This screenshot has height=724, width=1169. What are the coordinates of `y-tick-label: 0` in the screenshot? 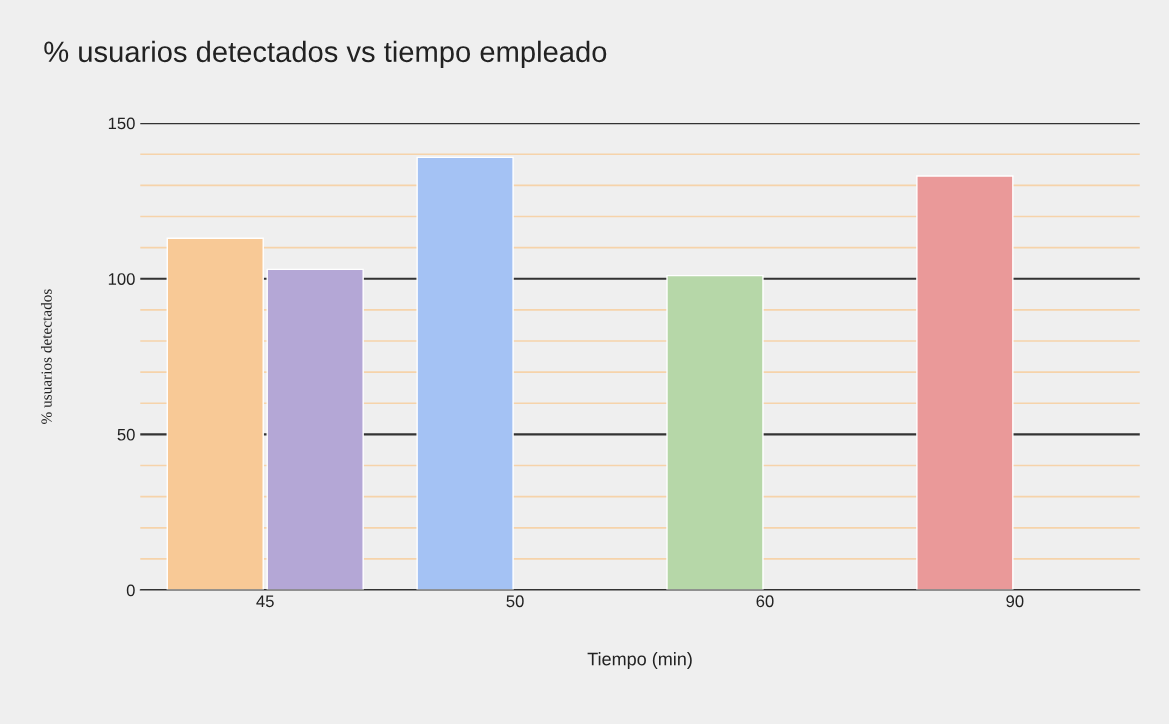 It's located at (130, 590).